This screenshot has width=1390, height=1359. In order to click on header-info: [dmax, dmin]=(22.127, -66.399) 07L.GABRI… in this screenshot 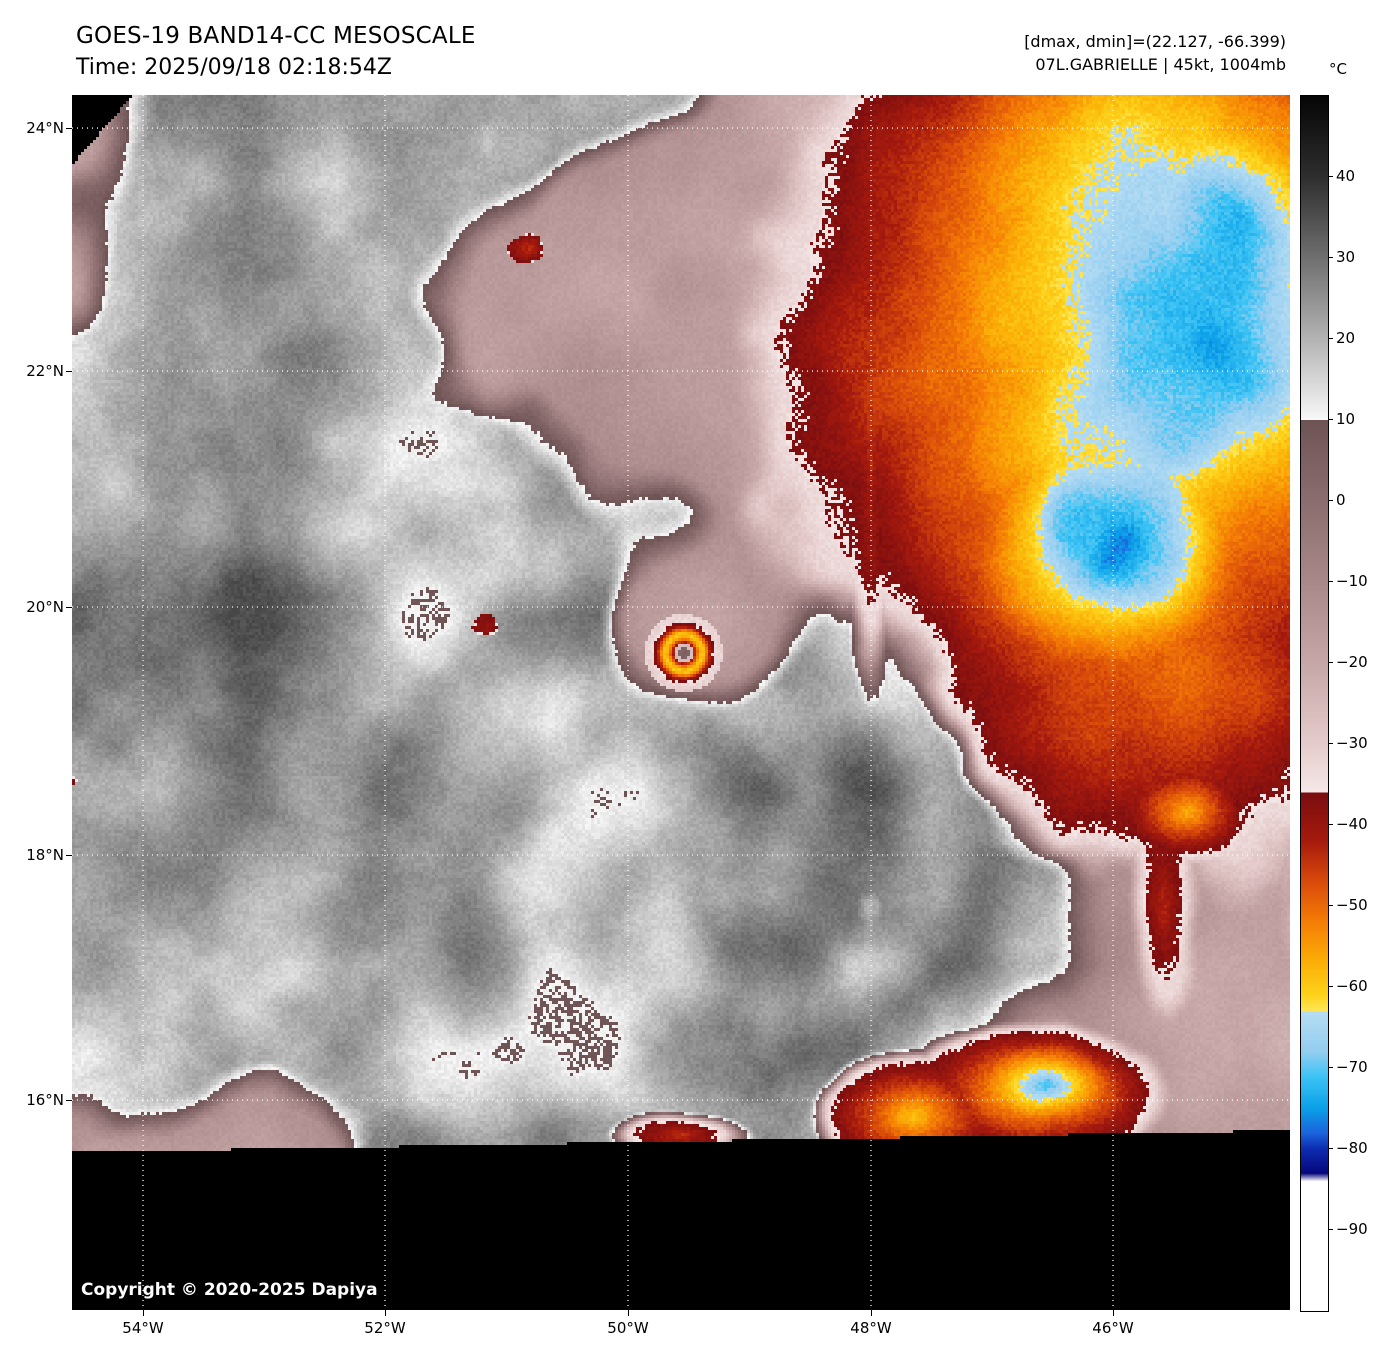, I will do `click(1155, 53)`.